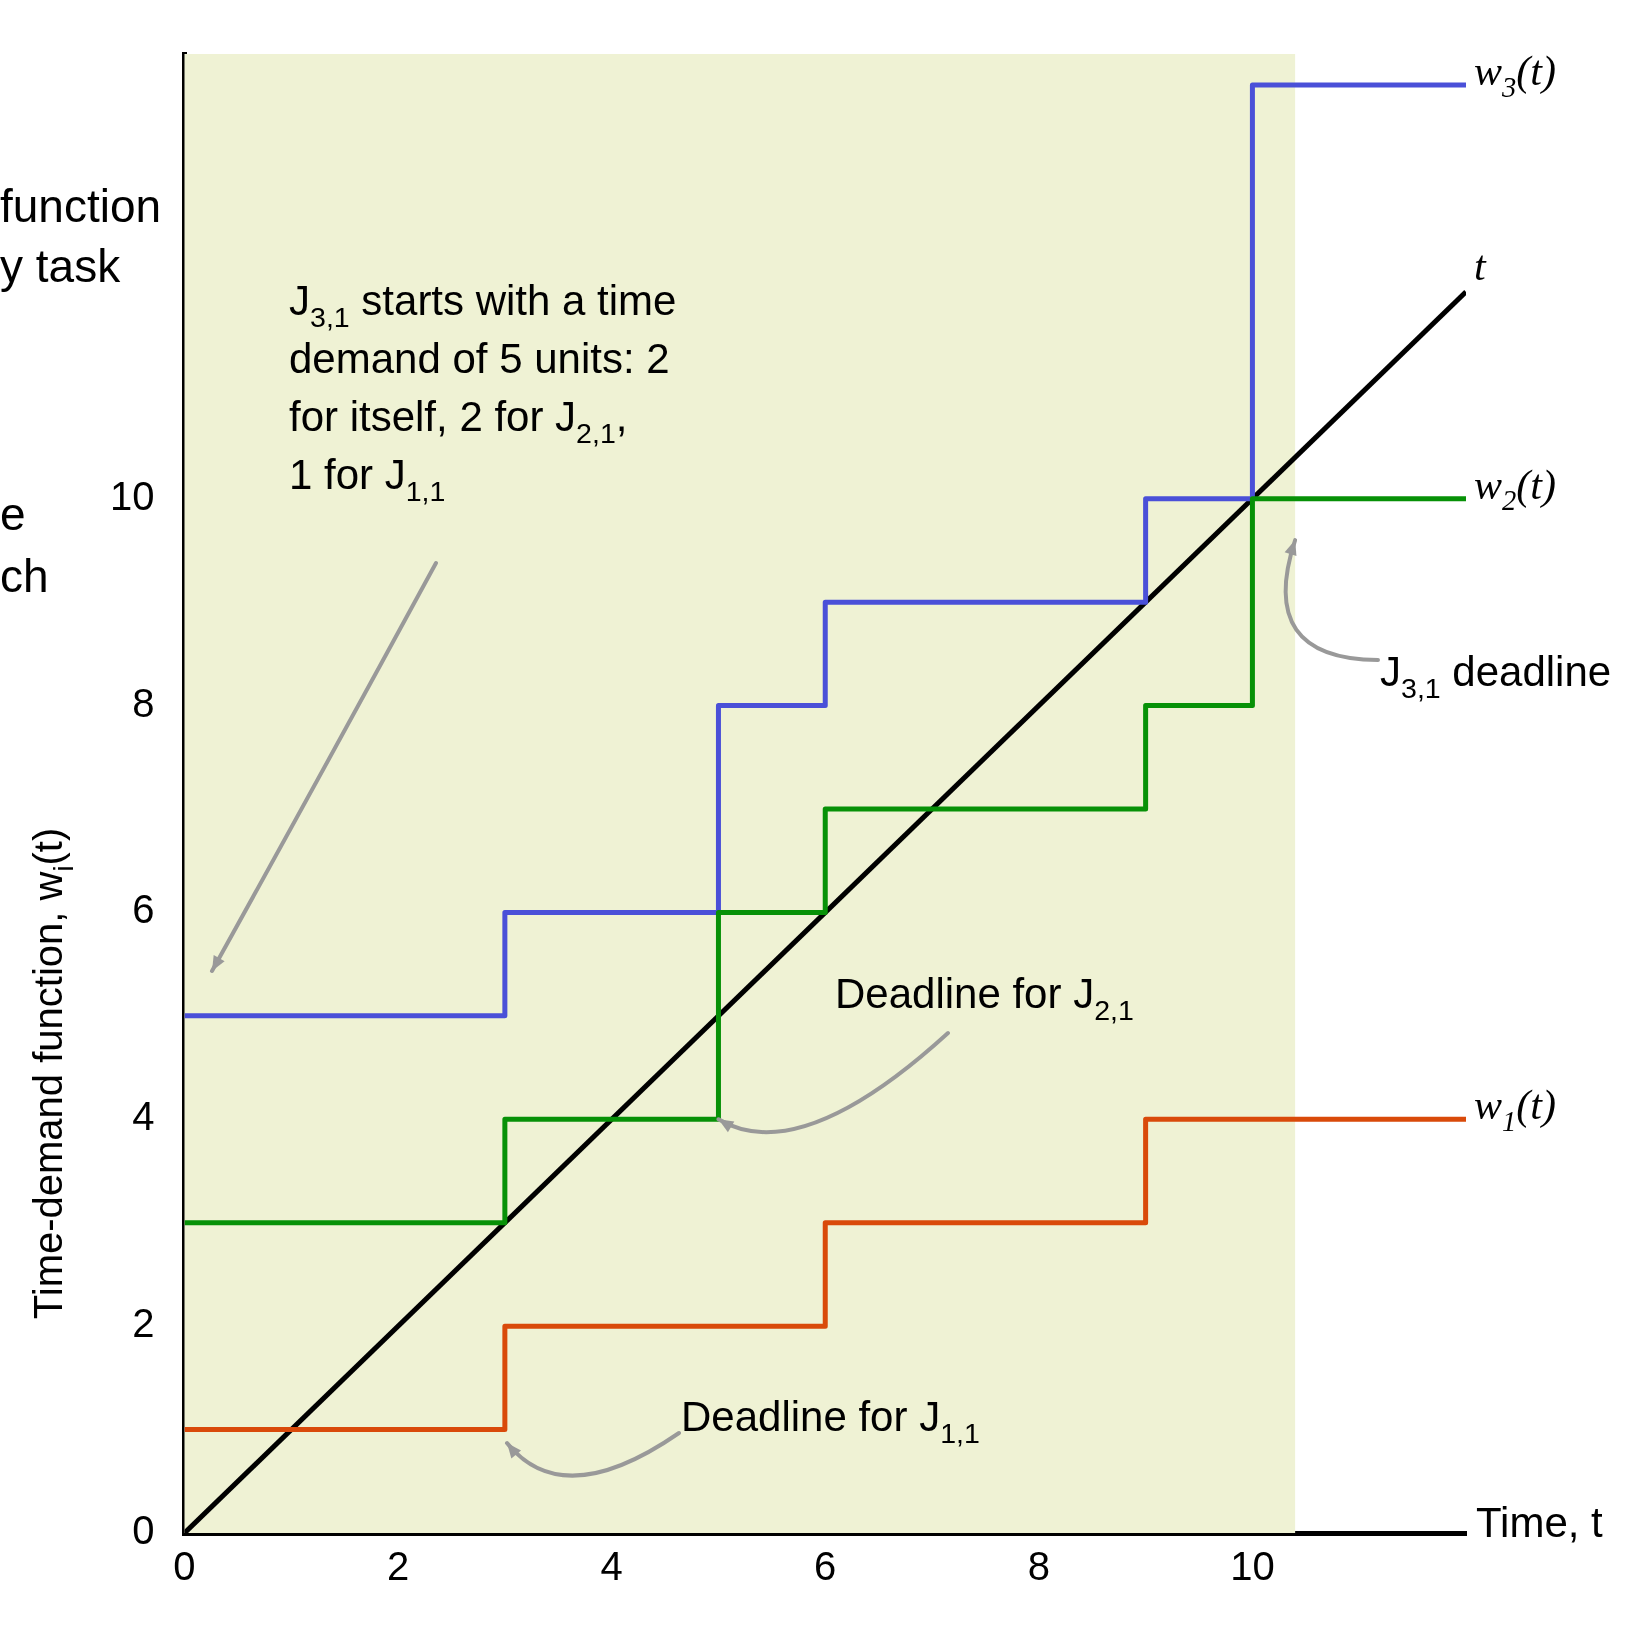  What do you see at coordinates (24, 576) in the screenshot?
I see `text: ch` at bounding box center [24, 576].